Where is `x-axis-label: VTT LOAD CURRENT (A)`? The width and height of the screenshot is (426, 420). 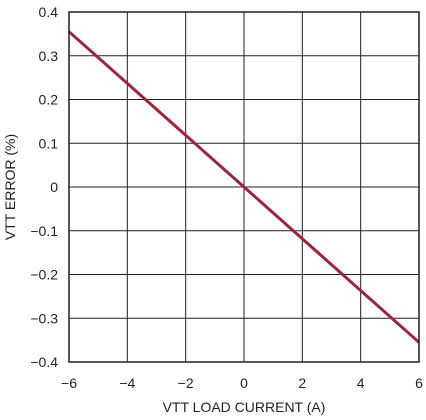
x-axis-label: VTT LOAD CURRENT (A) is located at coordinates (244, 407).